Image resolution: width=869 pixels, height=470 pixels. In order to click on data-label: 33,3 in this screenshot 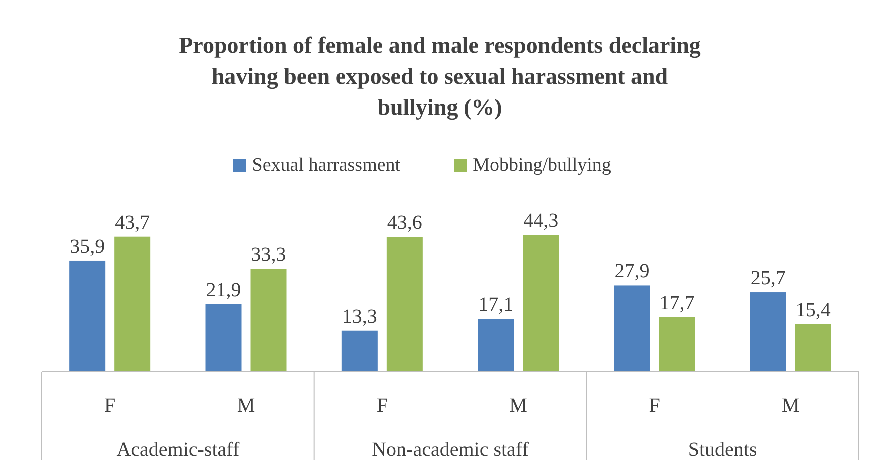, I will do `click(268, 255)`.